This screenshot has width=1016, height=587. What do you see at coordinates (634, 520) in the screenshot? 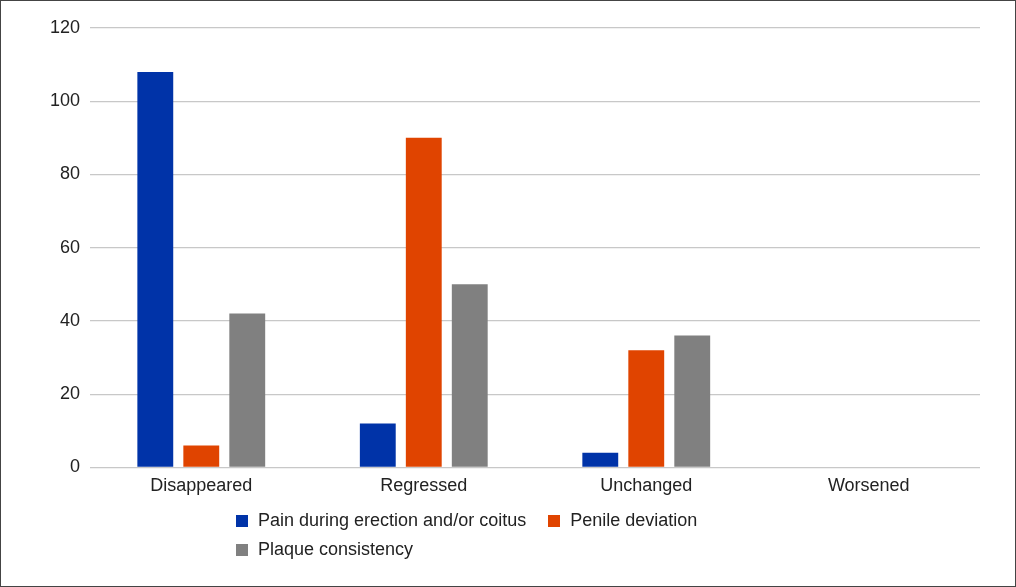
I see `legend-label: Penile deviation` at bounding box center [634, 520].